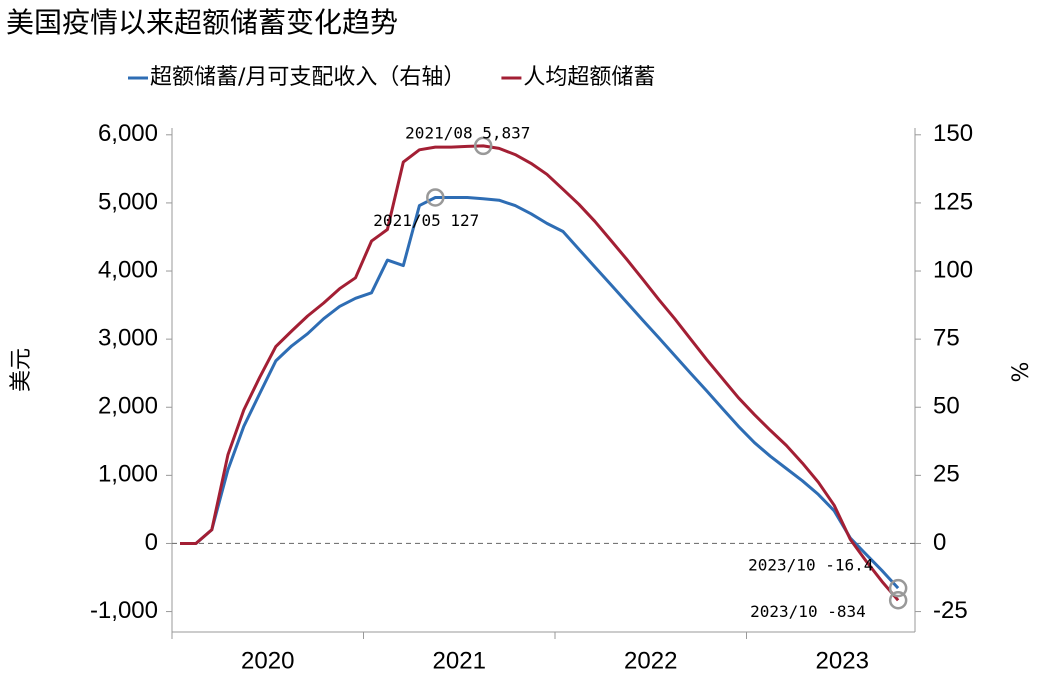 Image resolution: width=1042 pixels, height=681 pixels. Describe the element at coordinates (953, 201) in the screenshot. I see `y2-tick-label: 125` at that location.